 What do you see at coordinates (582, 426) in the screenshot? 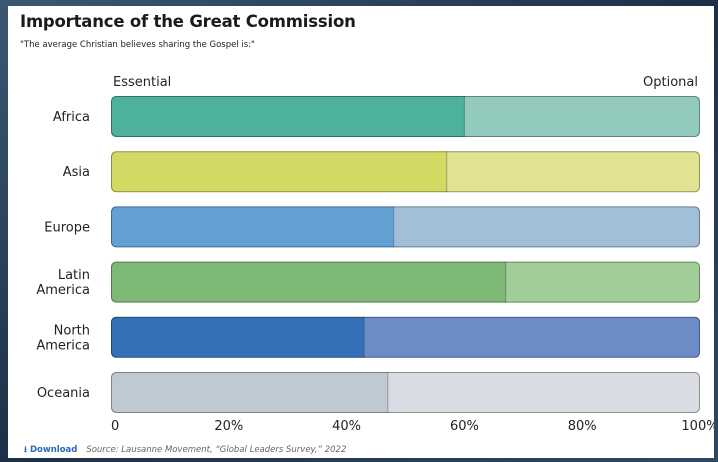
I see `x-tick-label-4: 80%` at bounding box center [582, 426].